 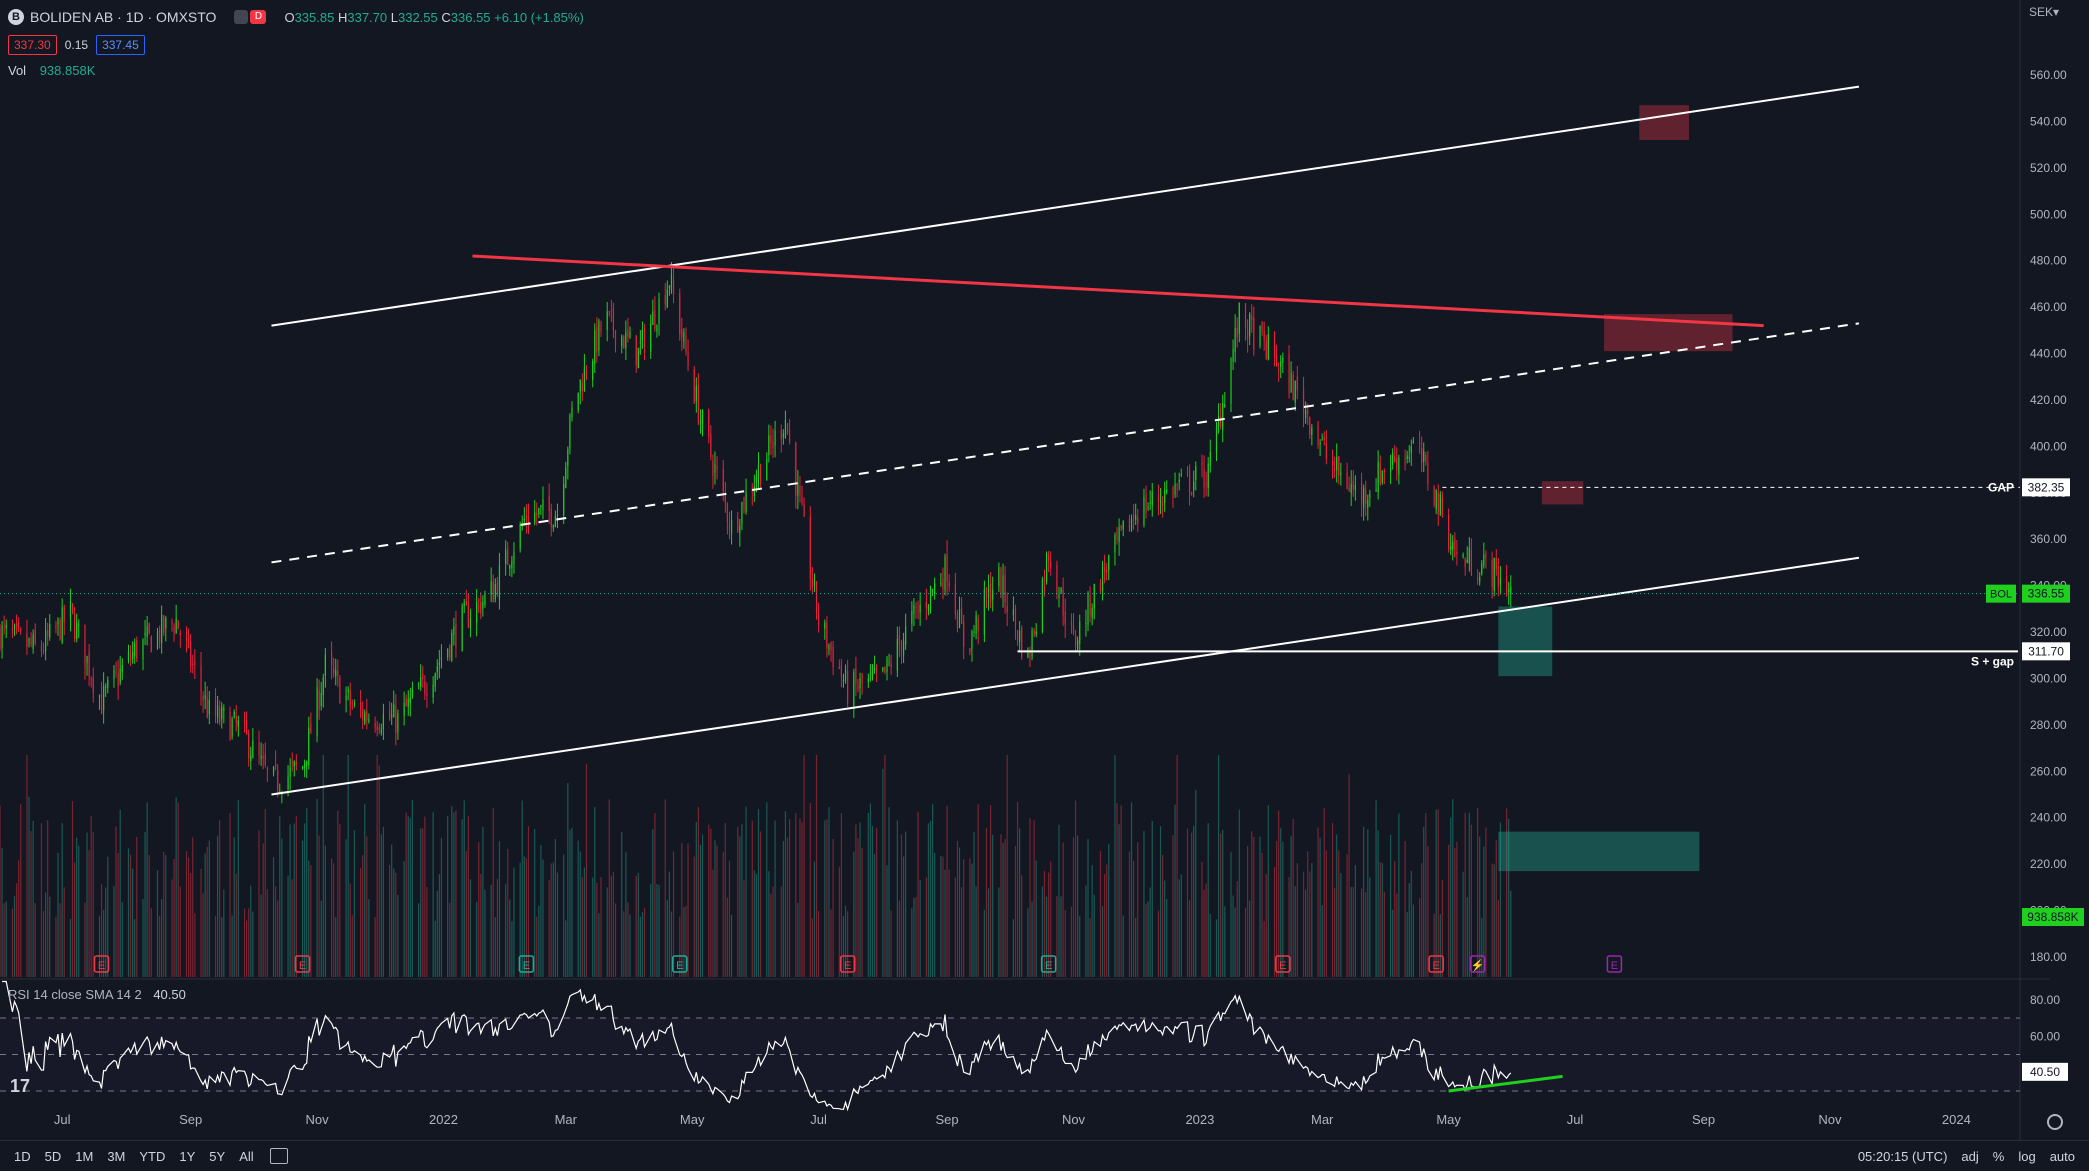 What do you see at coordinates (2062, 1156) in the screenshot?
I see `auto-toggle: auto` at bounding box center [2062, 1156].